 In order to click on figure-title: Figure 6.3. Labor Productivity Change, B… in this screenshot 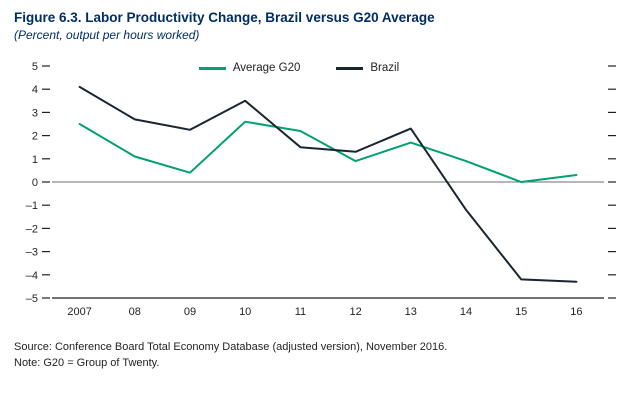, I will do `click(224, 17)`.